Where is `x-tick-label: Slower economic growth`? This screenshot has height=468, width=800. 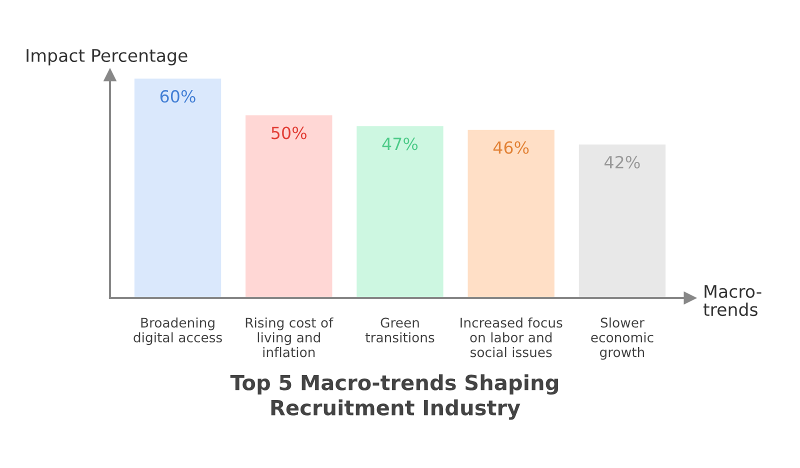 x-tick-label: Slower economic growth is located at coordinates (622, 338).